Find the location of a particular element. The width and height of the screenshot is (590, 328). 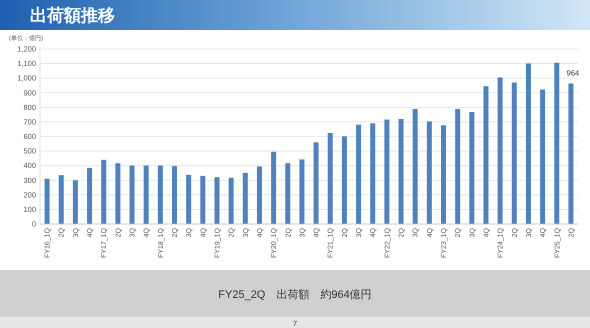

chart-title: 出荷額推移 is located at coordinates (72, 15).